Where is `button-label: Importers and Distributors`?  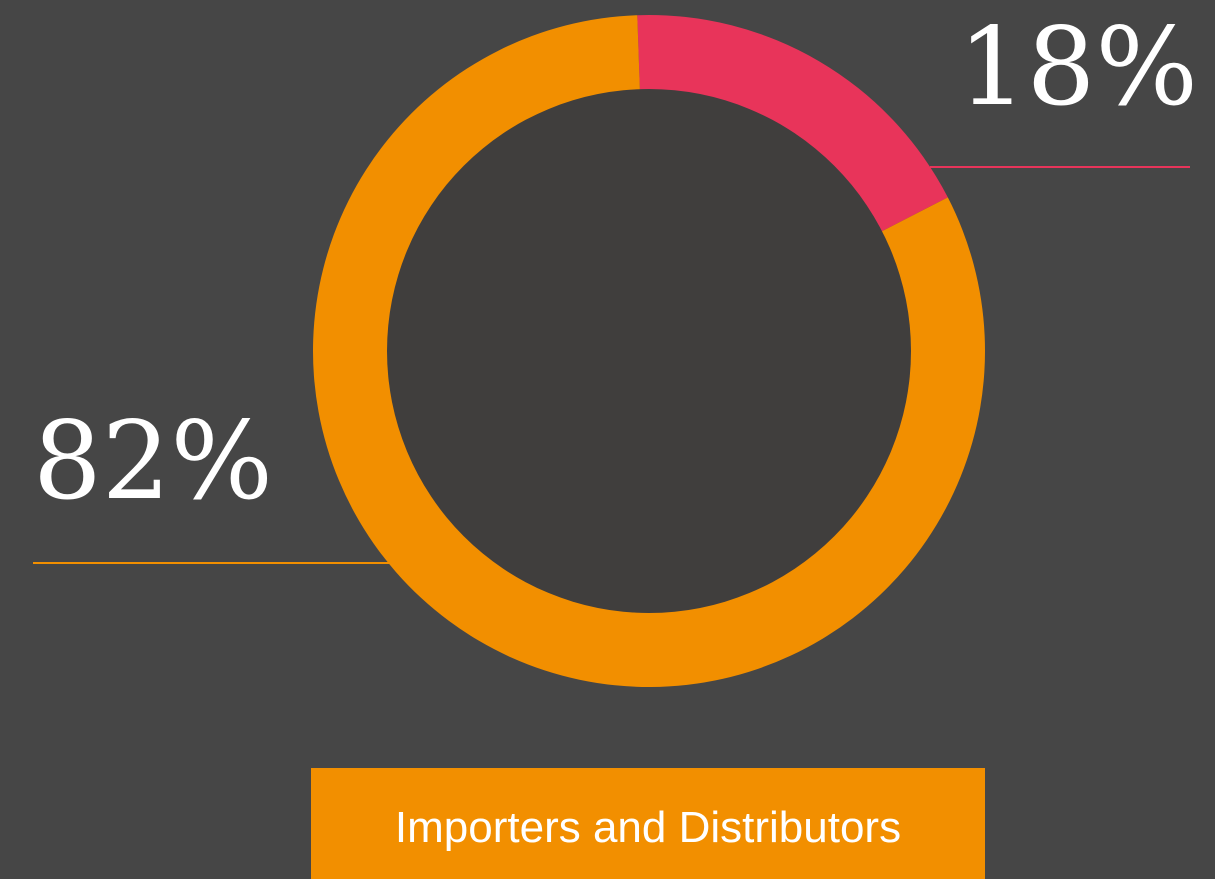 button-label: Importers and Distributors is located at coordinates (648, 827).